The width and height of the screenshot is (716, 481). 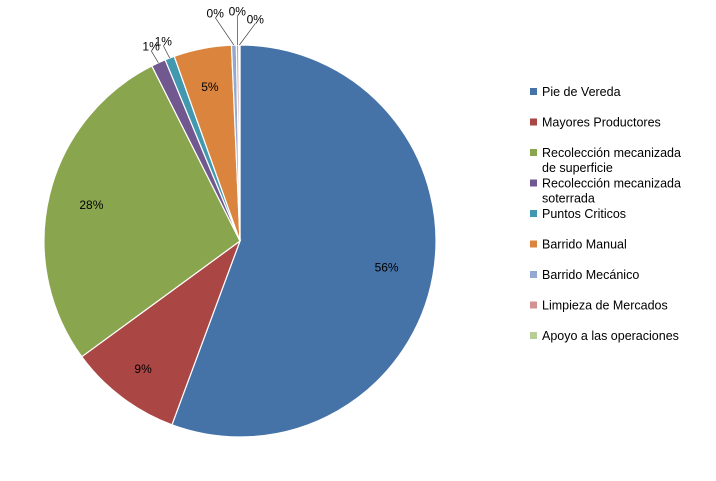 What do you see at coordinates (161, 332) in the screenshot?
I see `slice-mayores-productores` at bounding box center [161, 332].